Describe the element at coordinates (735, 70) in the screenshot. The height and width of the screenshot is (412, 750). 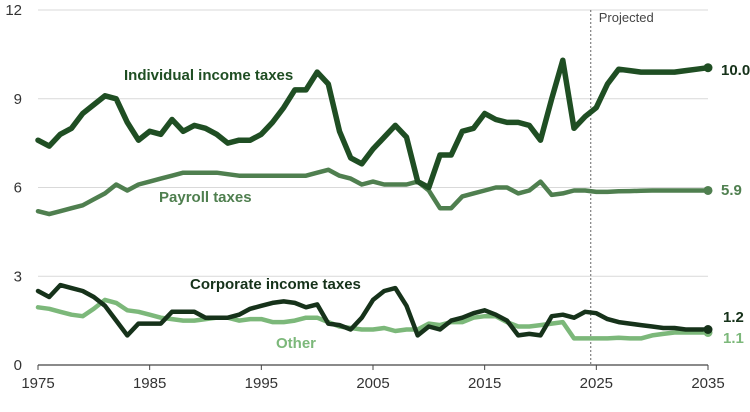
I see `end-label-individual-income-taxes: 10.0` at that location.